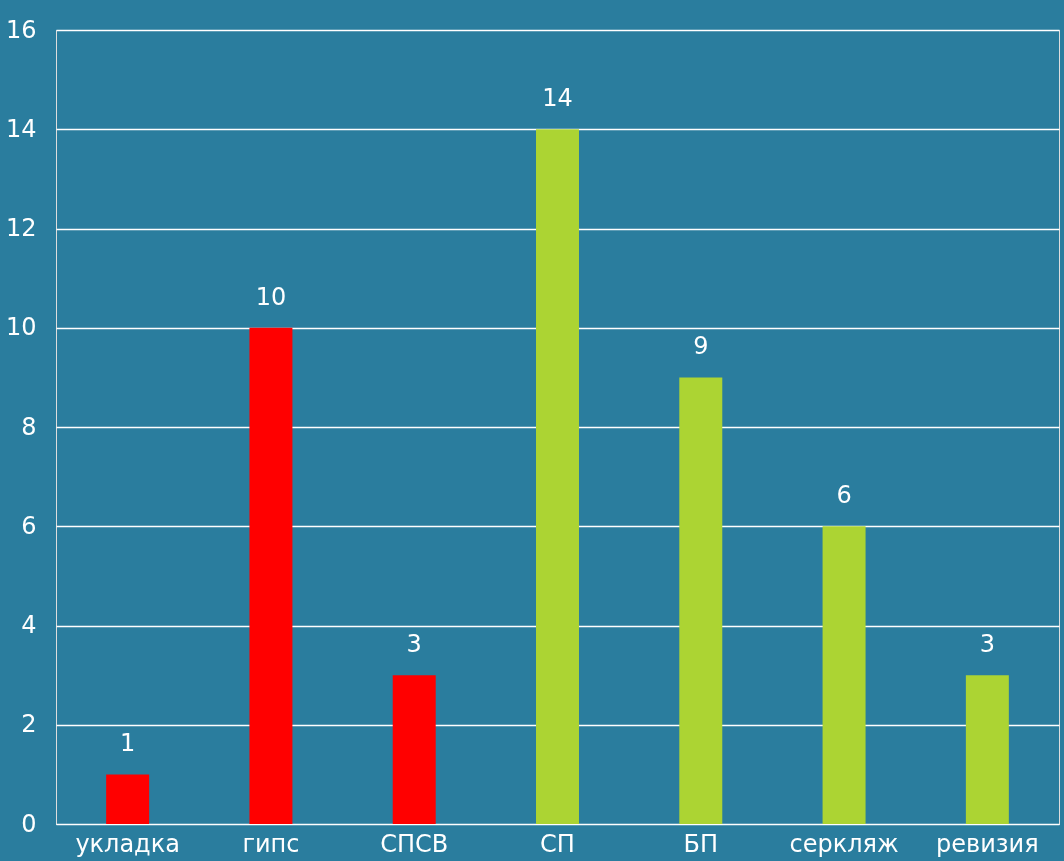 This screenshot has height=861, width=1064. Describe the element at coordinates (29, 426) in the screenshot. I see `y-tick-label: 8` at that location.